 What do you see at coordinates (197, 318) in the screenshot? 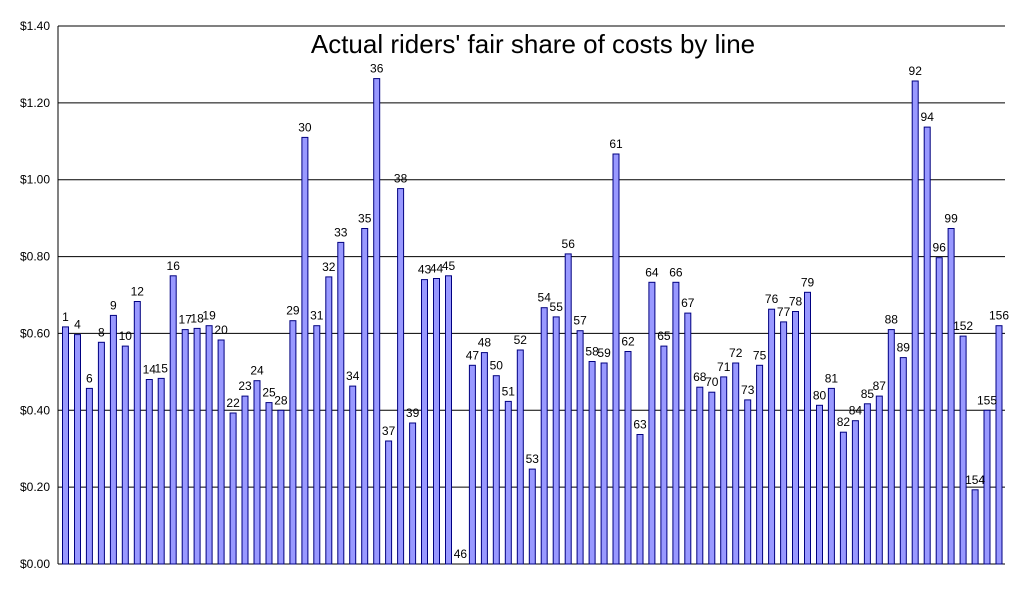
I see `data-label-18: 18` at bounding box center [197, 318].